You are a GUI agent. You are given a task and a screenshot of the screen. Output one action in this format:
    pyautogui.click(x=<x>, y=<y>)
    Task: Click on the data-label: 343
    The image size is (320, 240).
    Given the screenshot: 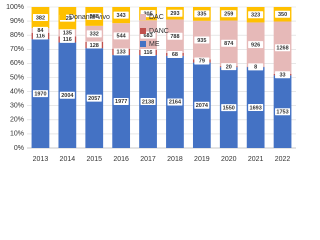 What is the action you would take?
    pyautogui.click(x=121, y=16)
    